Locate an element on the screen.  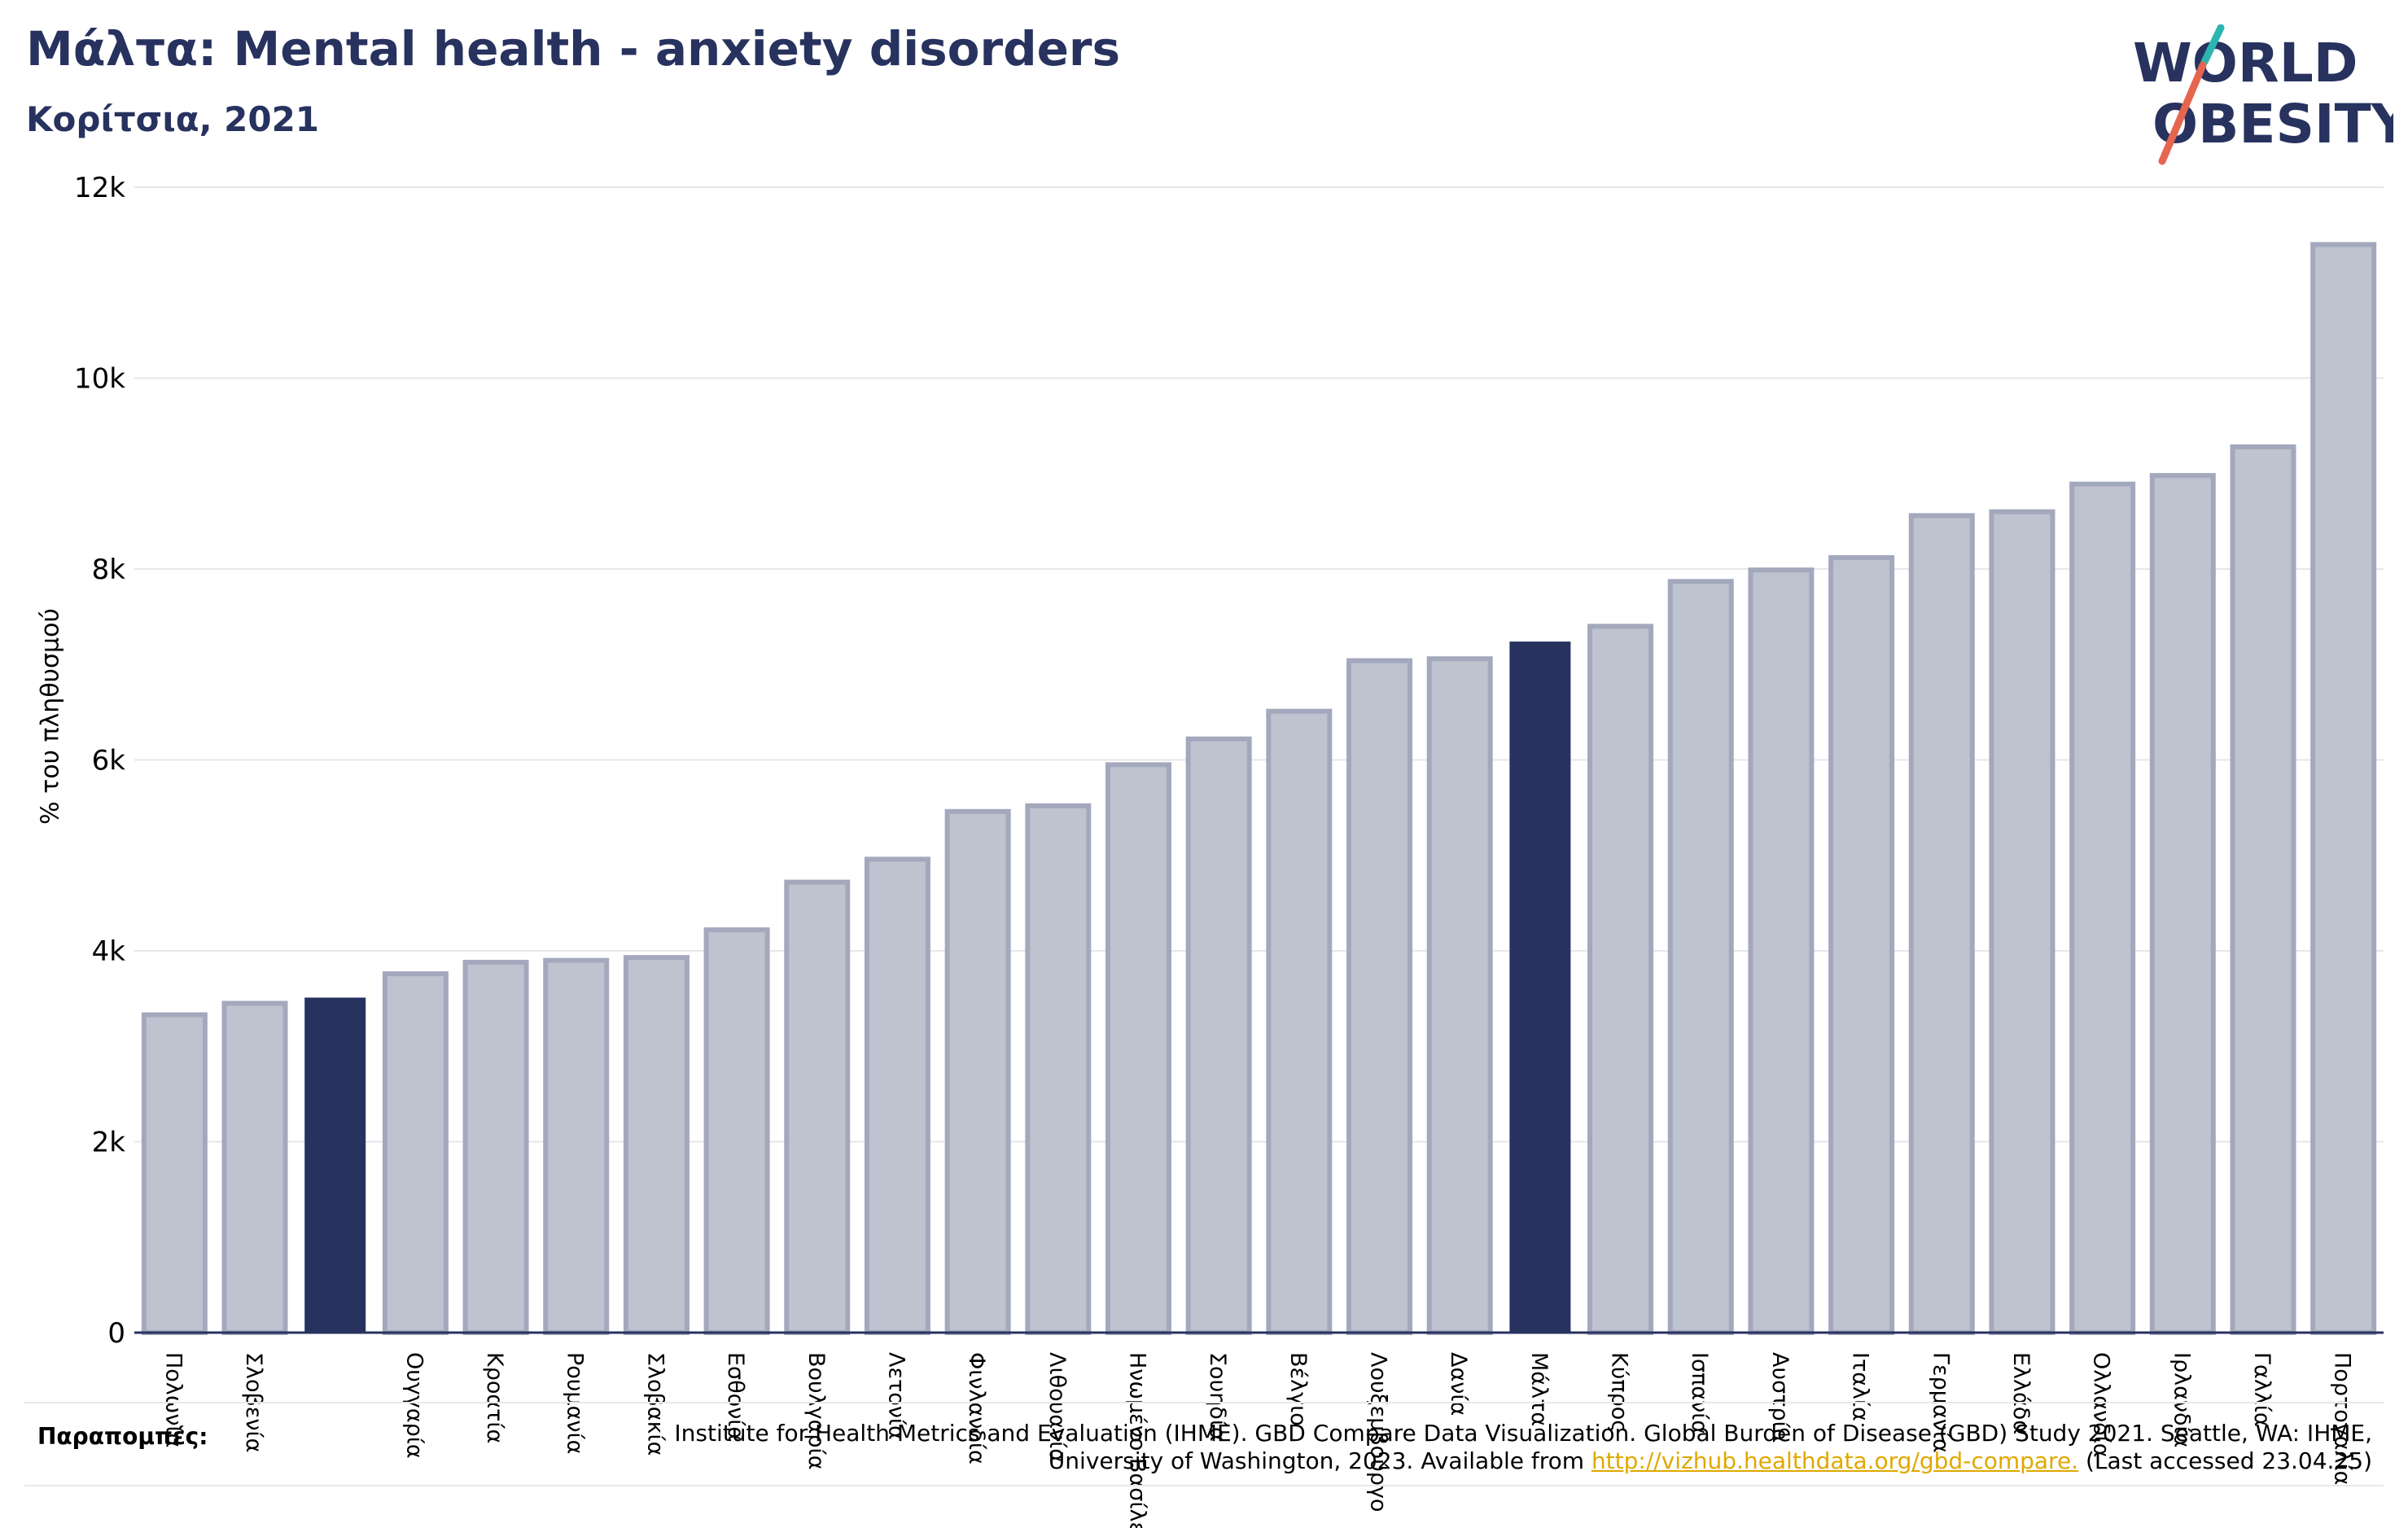
x-tick-label: Αυστρία is located at coordinates (1780, 1397).